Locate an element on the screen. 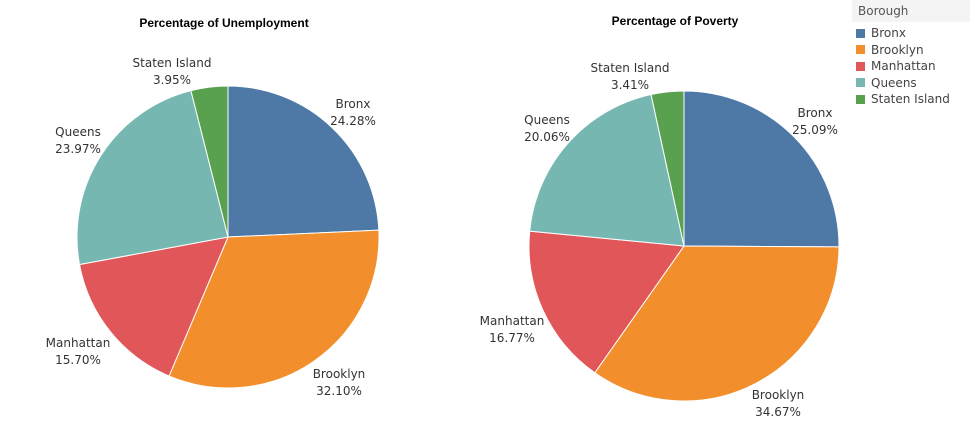 This screenshot has height=432, width=975. slice-value-bronx: 24.28% is located at coordinates (353, 121).